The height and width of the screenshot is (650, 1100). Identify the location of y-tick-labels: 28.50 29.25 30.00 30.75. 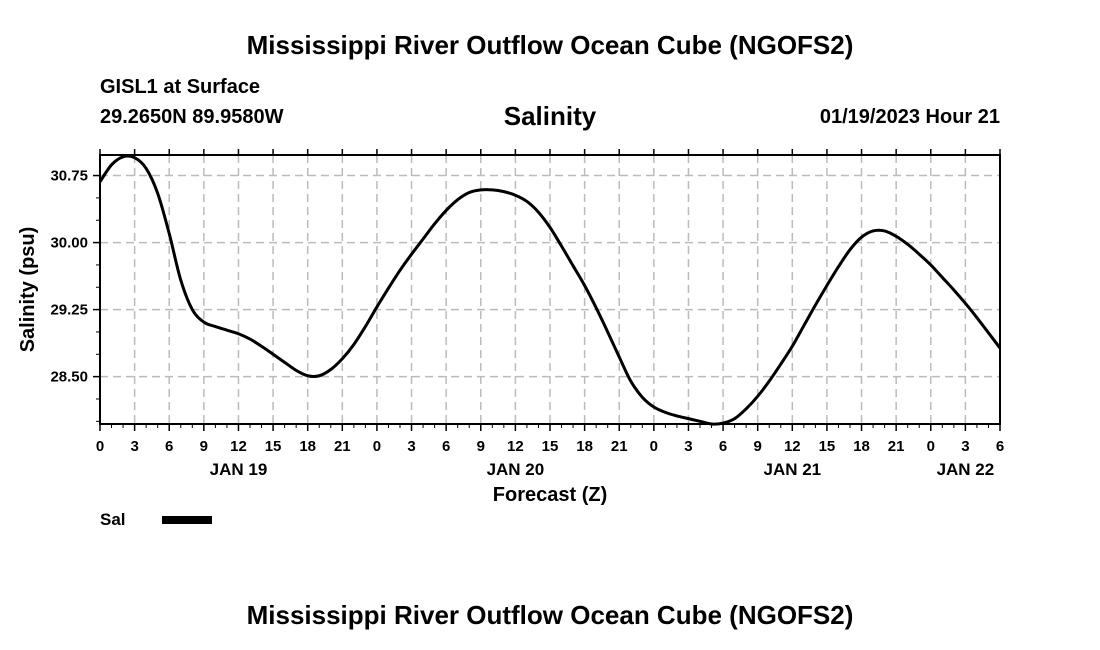
(69, 277).